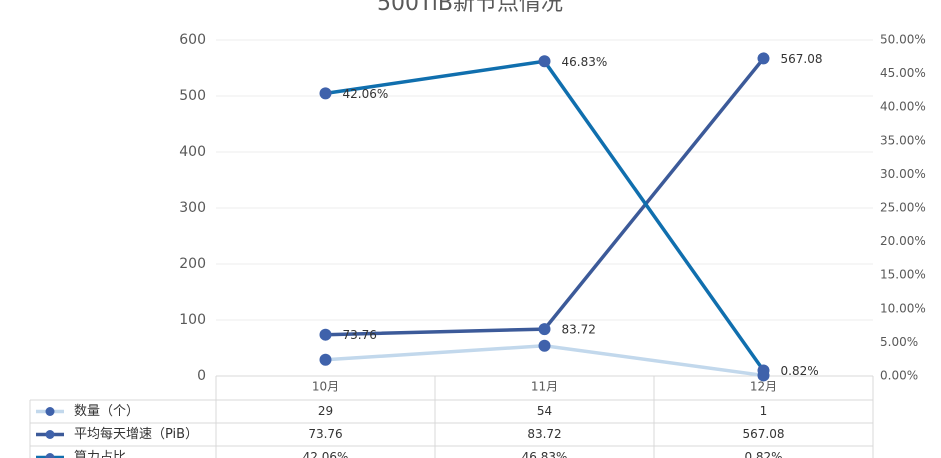 This screenshot has width=941, height=458. What do you see at coordinates (903, 174) in the screenshot?
I see `y2-tick-label: 30.00%` at bounding box center [903, 174].